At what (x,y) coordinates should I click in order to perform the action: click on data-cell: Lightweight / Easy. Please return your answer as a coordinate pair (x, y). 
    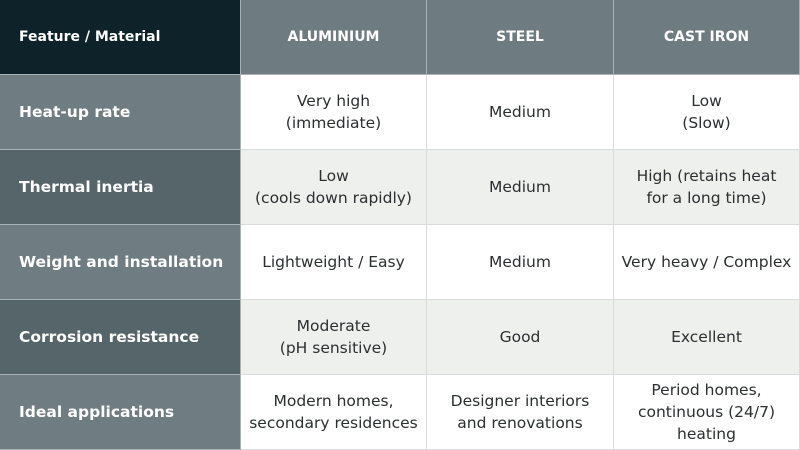
    Looking at the image, I should click on (334, 262).